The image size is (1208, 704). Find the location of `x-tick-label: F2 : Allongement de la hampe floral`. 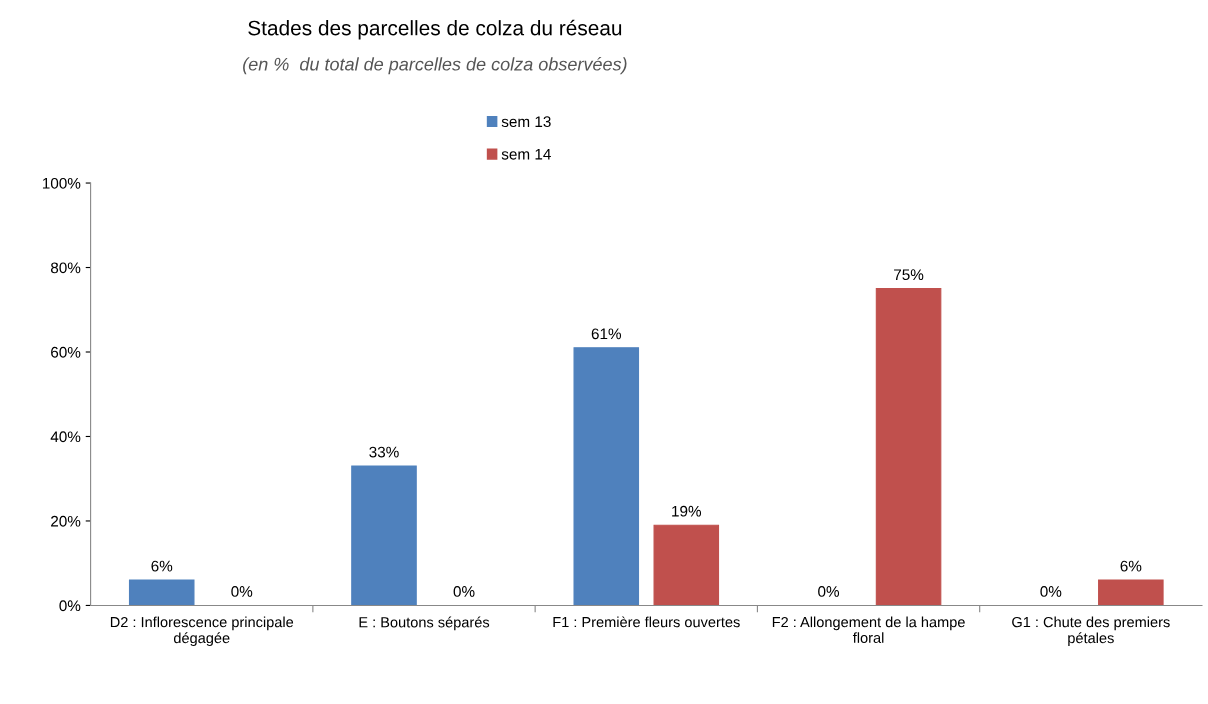

x-tick-label: F2 : Allongement de la hampe floral is located at coordinates (868, 629).